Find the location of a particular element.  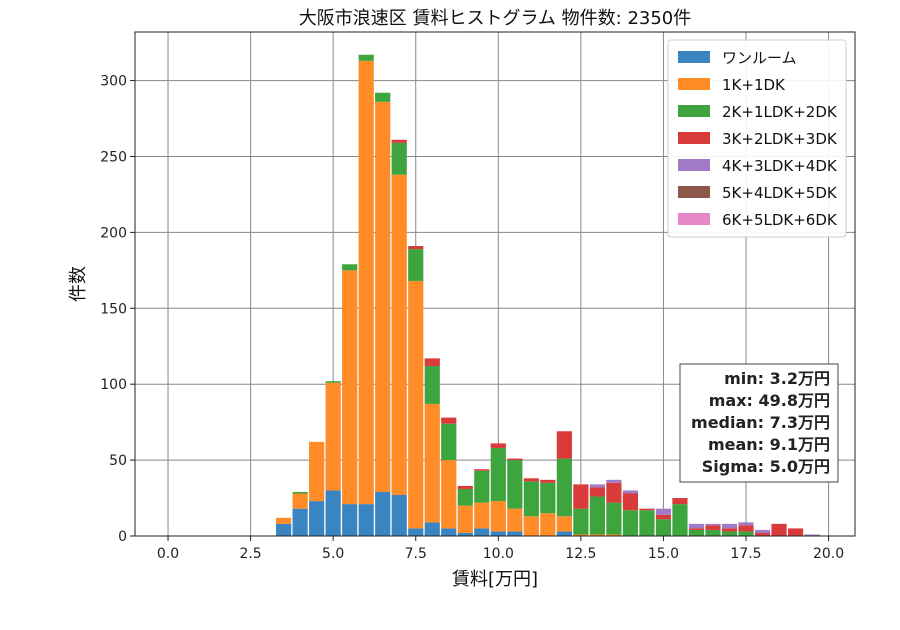

y-axis-label: 件数 is located at coordinates (78, 284).